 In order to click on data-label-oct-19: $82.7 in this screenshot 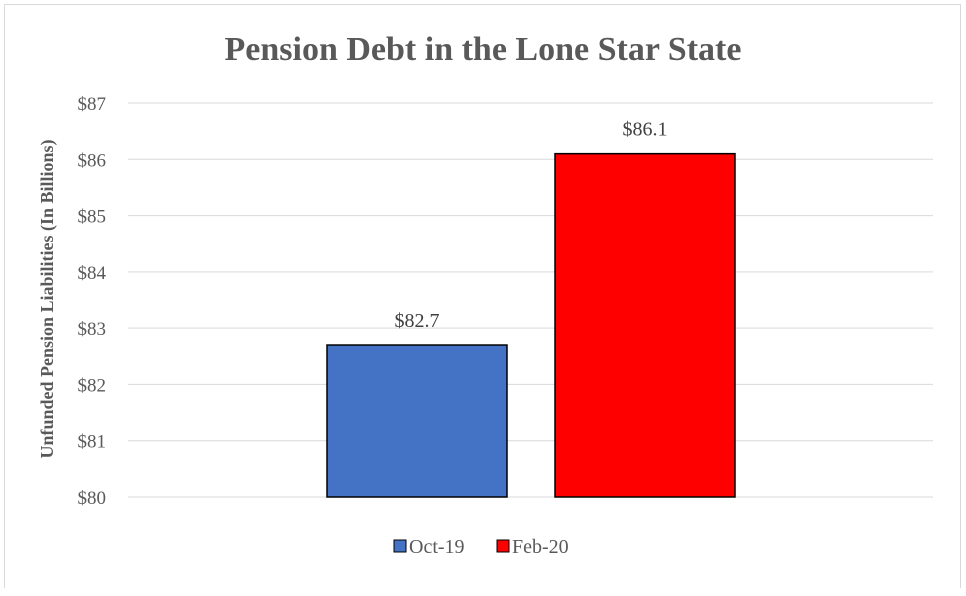, I will do `click(417, 321)`.